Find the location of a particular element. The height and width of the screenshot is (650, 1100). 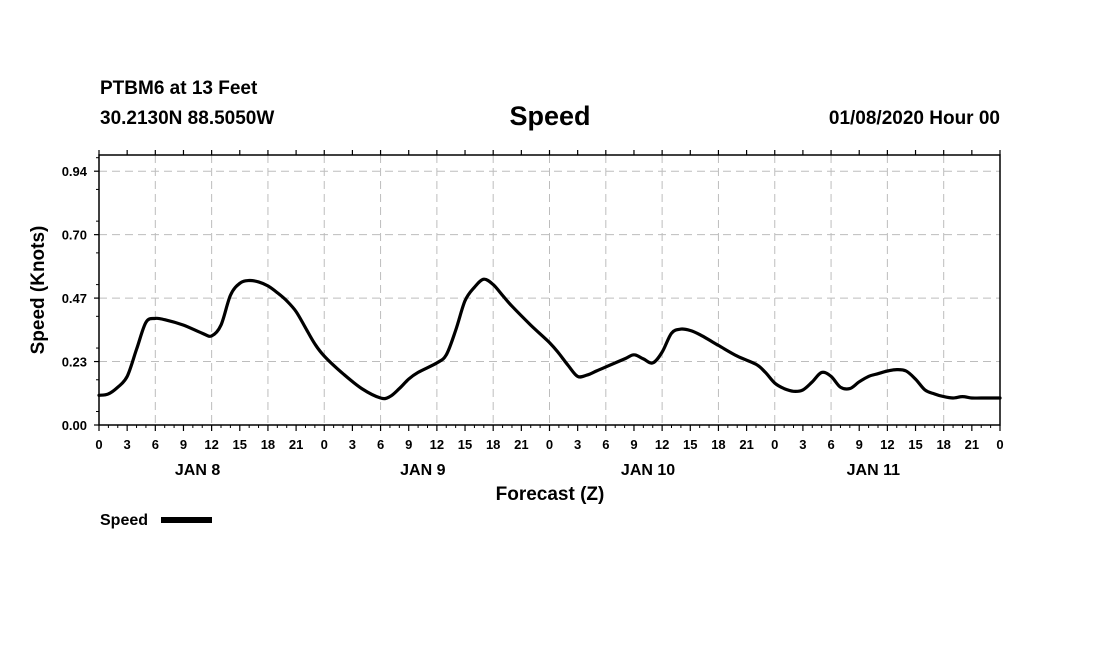

y-axis: 0.00 0.23 0.47 0.70 0.94 is located at coordinates (80, 295).